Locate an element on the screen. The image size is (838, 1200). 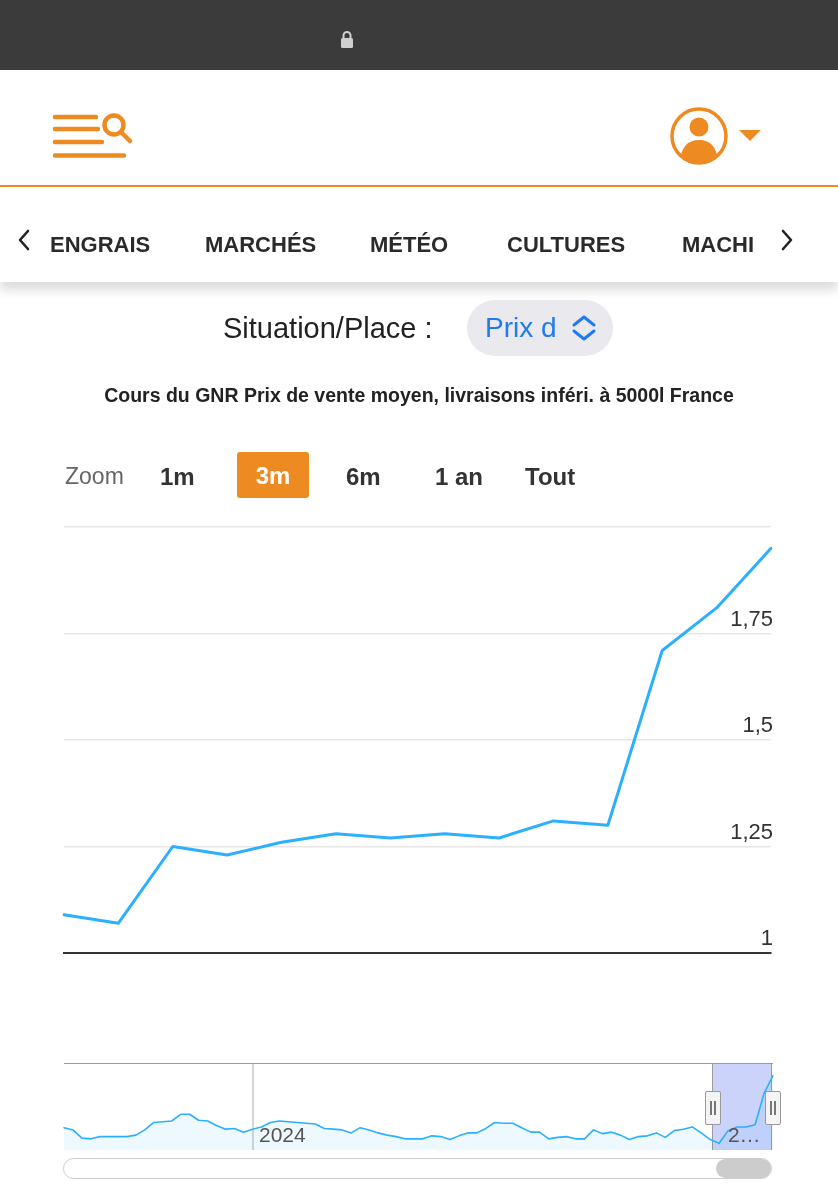
y-tick-label: 1,75 is located at coordinates (751, 618).